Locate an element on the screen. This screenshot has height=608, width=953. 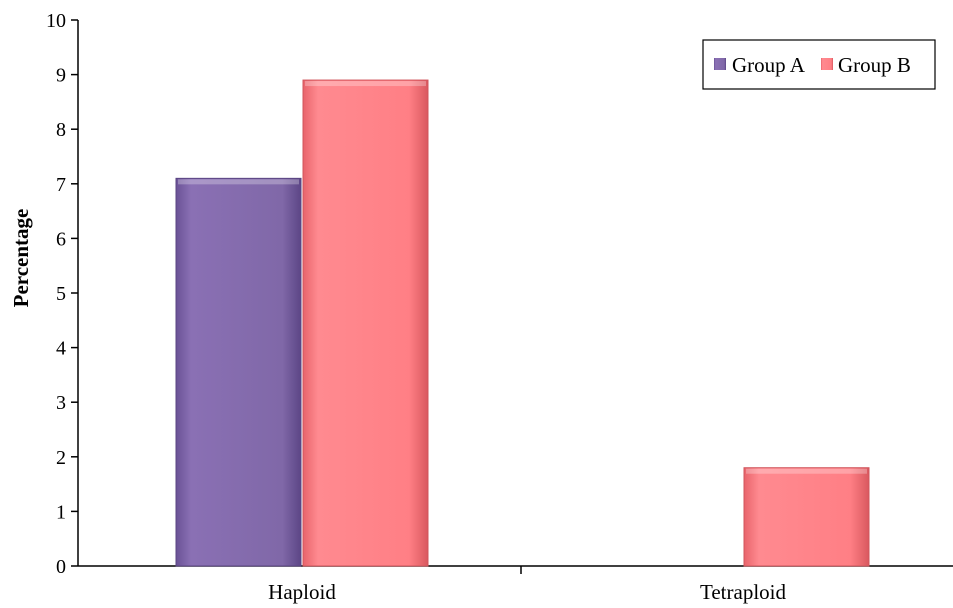
y-tick-label: 7 is located at coordinates (61, 185).